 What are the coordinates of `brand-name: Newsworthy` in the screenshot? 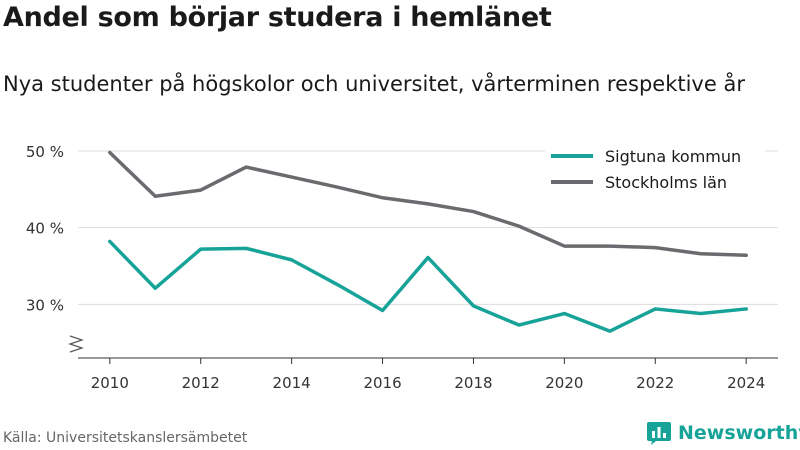 It's located at (739, 433).